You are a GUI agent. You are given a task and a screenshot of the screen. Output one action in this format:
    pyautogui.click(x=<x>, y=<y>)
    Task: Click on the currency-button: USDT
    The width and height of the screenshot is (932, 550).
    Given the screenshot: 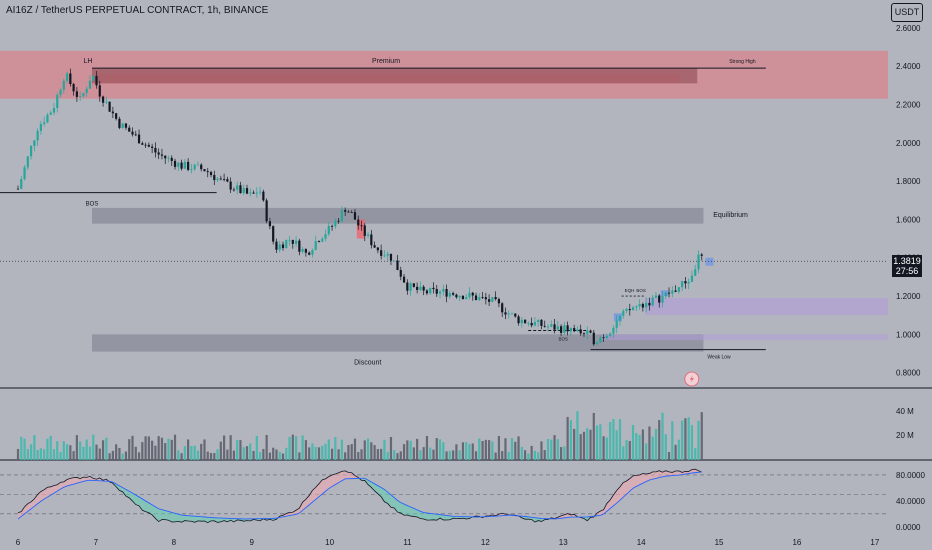 What is the action you would take?
    pyautogui.click(x=907, y=12)
    